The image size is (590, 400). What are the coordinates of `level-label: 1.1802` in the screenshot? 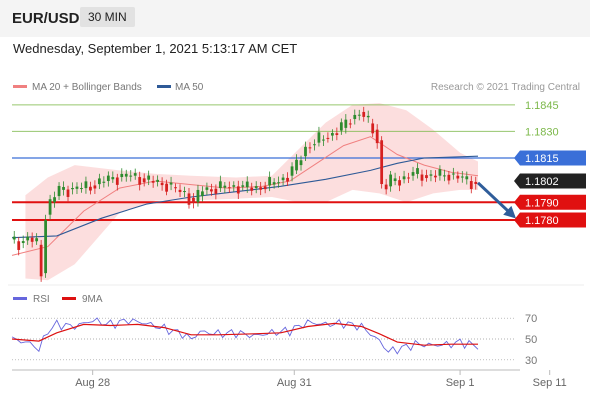 It's located at (550, 181).